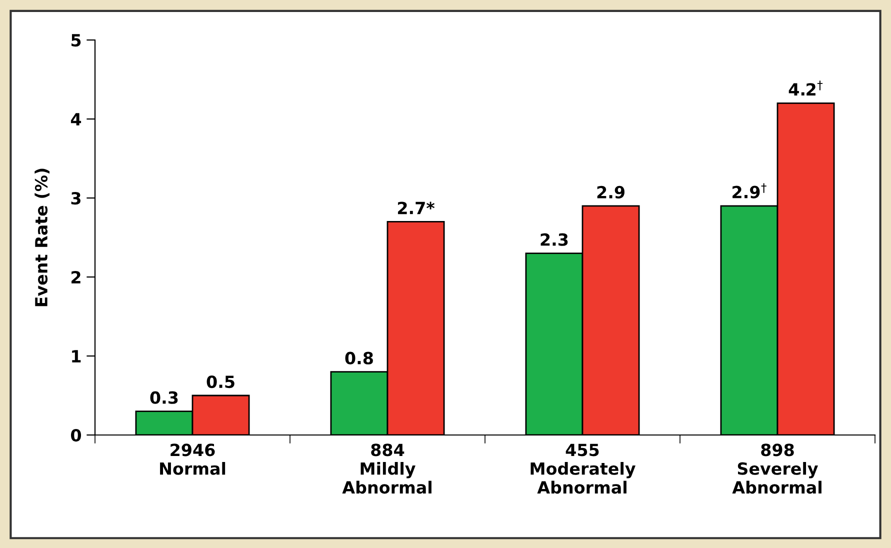 Image resolution: width=891 pixels, height=548 pixels. Describe the element at coordinates (805, 88) in the screenshot. I see `data-label: 4.2$^{†}$` at that location.